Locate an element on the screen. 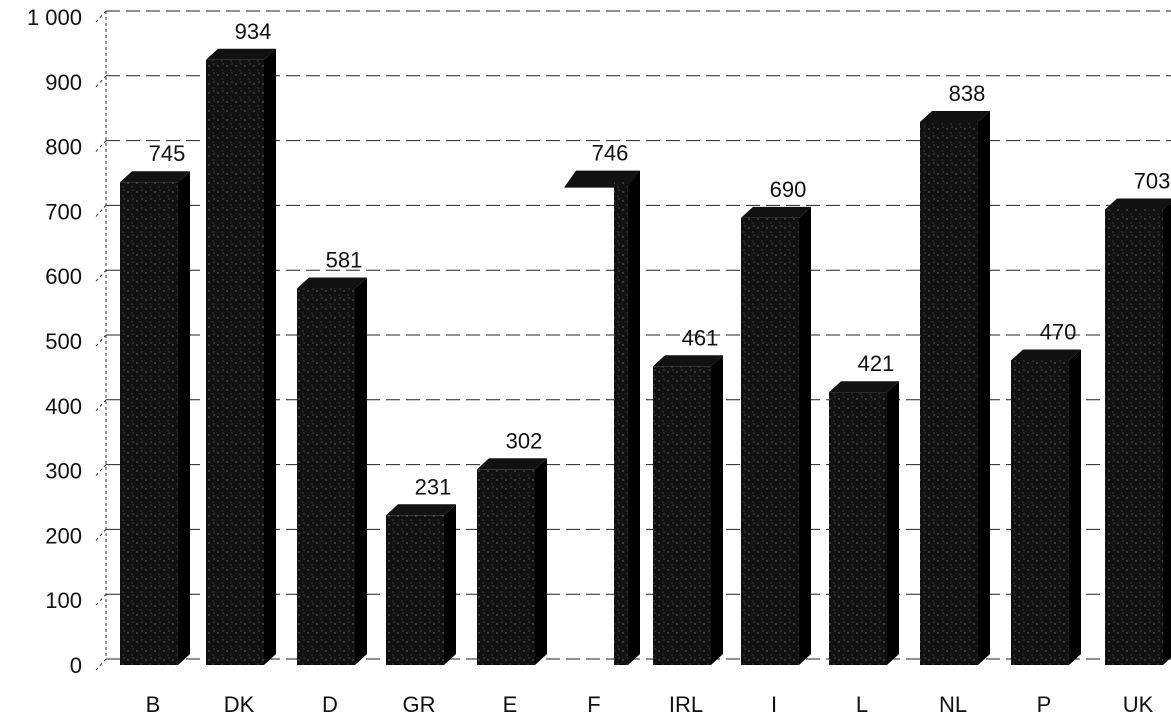  category-label: E is located at coordinates (510, 704).